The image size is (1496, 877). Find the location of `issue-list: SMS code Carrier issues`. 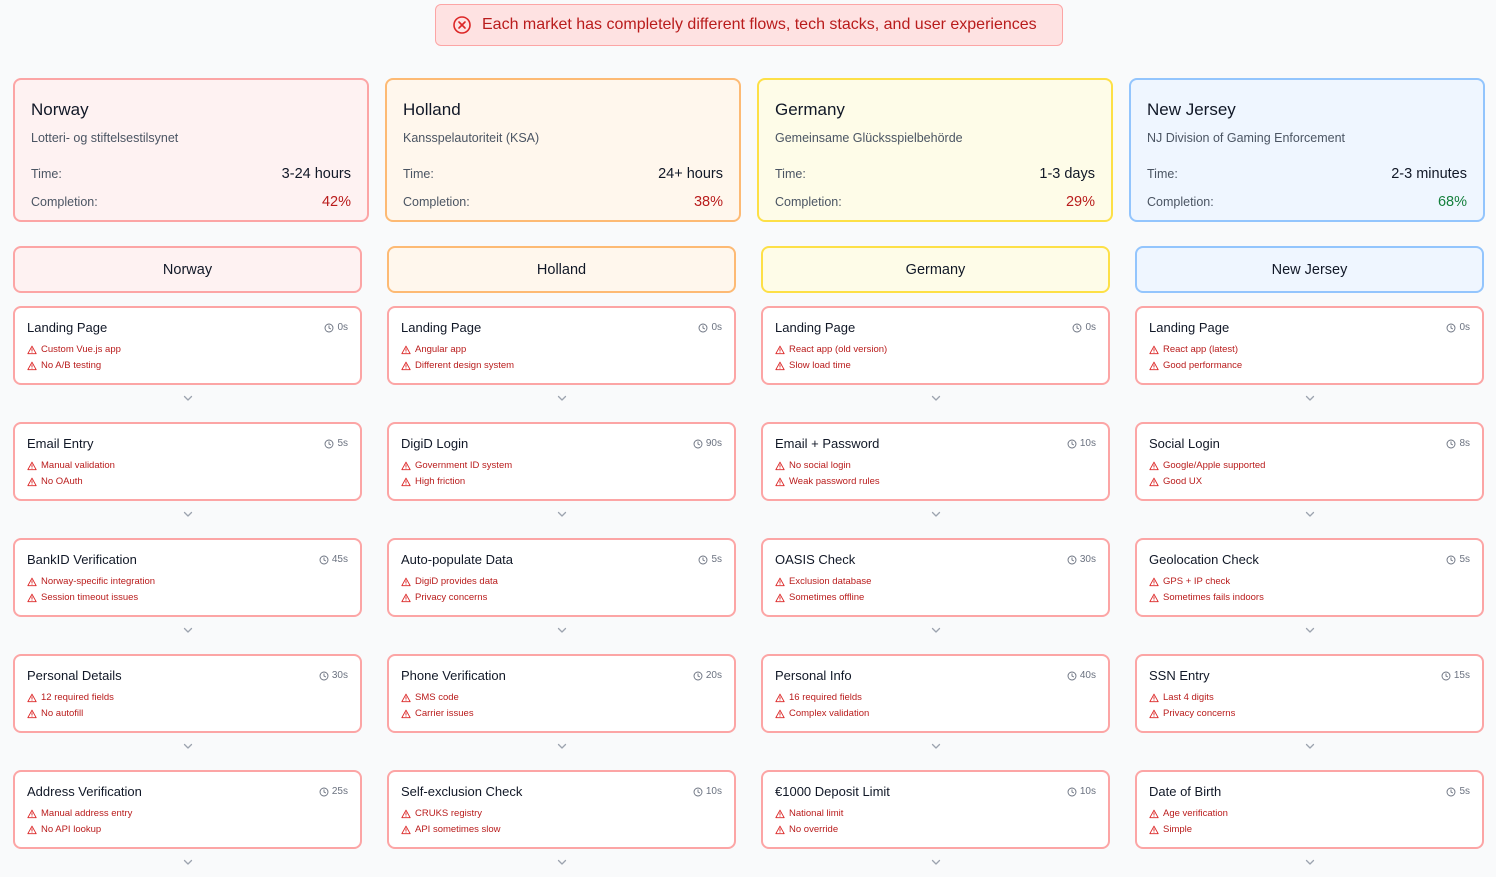

issue-list: SMS code Carrier issues is located at coordinates (561, 706).